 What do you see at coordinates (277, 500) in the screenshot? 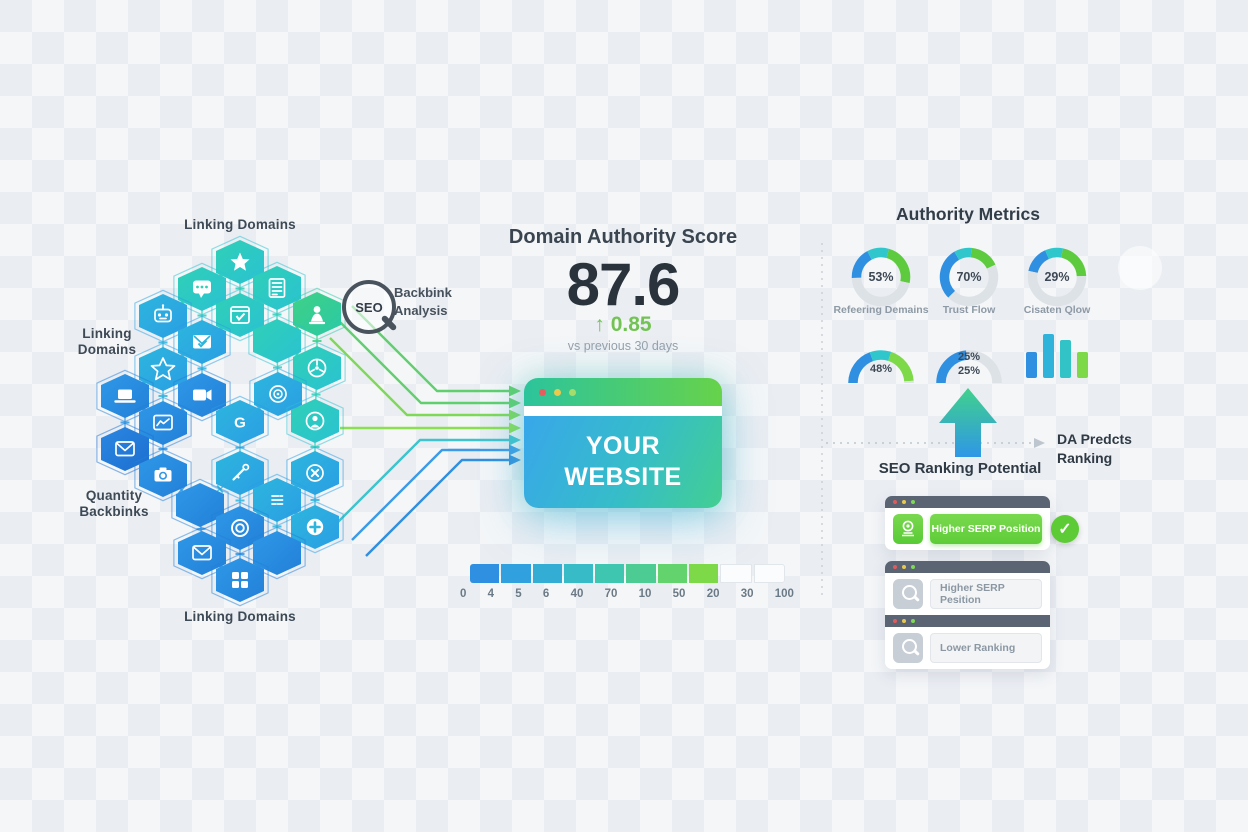
I see `doc-text-icon` at bounding box center [277, 500].